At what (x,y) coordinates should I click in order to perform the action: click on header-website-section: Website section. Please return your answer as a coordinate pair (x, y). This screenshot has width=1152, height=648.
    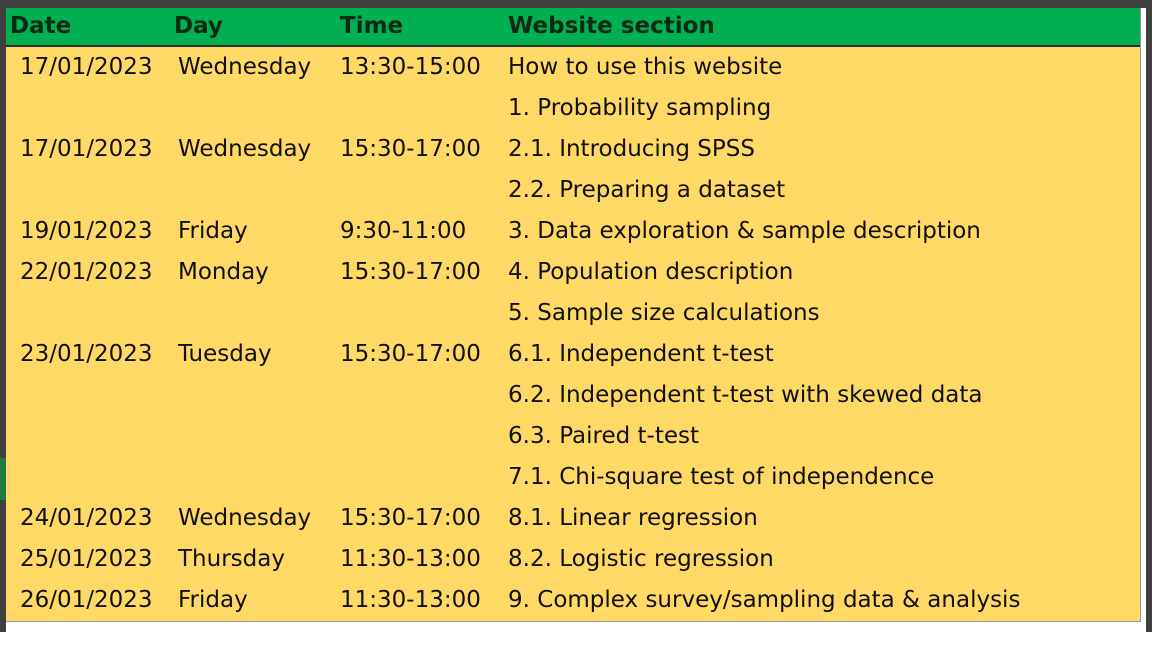
    Looking at the image, I should click on (611, 26).